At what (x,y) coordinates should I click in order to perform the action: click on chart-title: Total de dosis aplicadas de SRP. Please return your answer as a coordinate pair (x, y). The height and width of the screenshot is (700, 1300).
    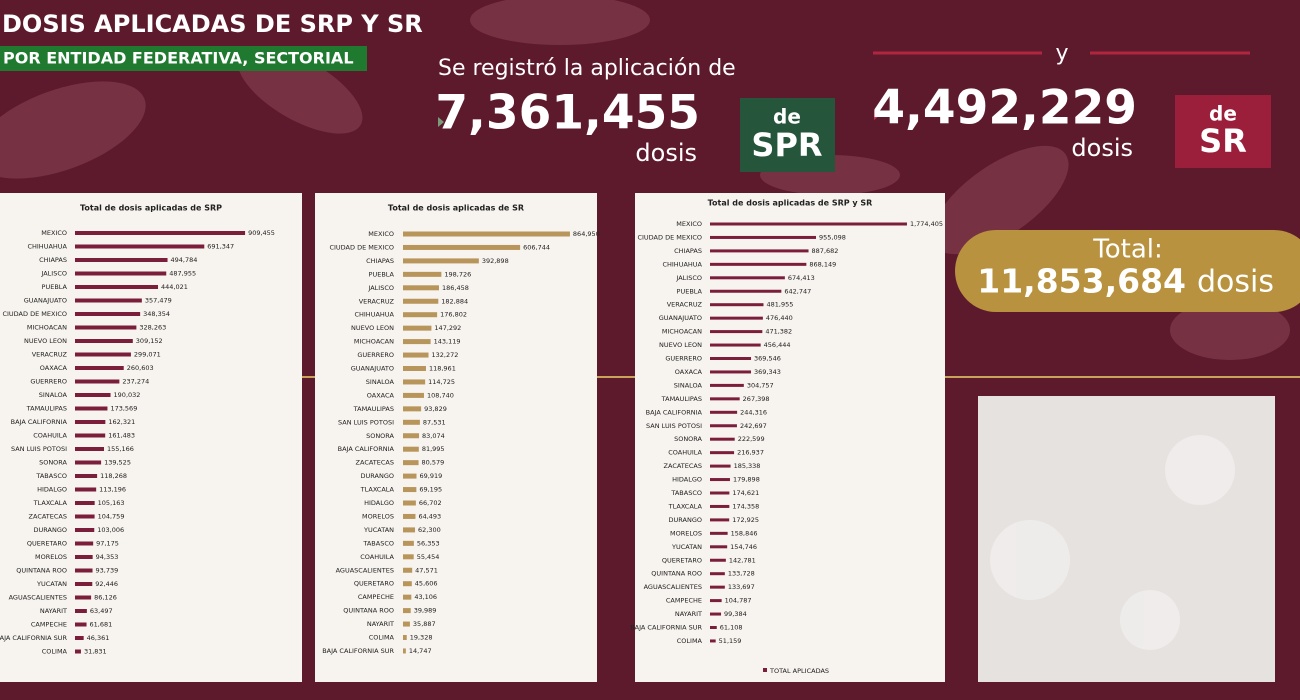
    Looking at the image, I should click on (151, 208).